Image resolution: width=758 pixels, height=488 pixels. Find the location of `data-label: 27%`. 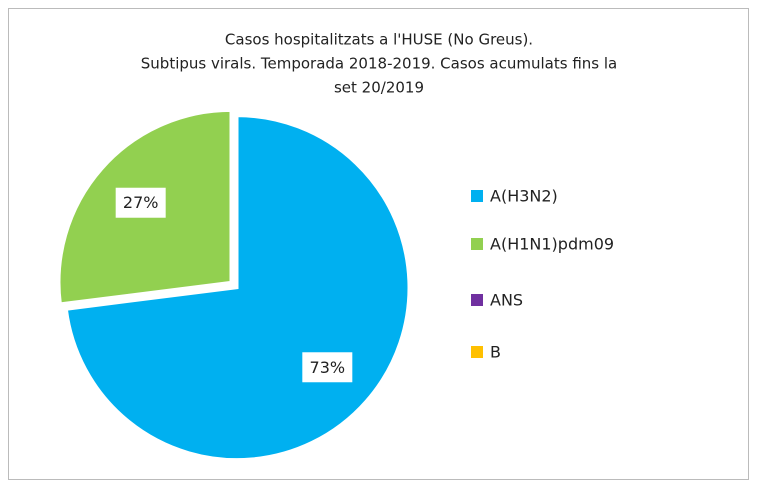

data-label: 27% is located at coordinates (141, 202).